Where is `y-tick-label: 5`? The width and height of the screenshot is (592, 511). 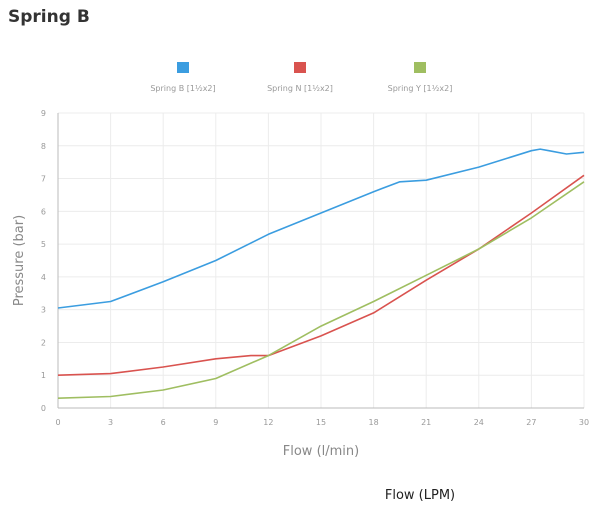 y-tick-label: 5 is located at coordinates (43, 244).